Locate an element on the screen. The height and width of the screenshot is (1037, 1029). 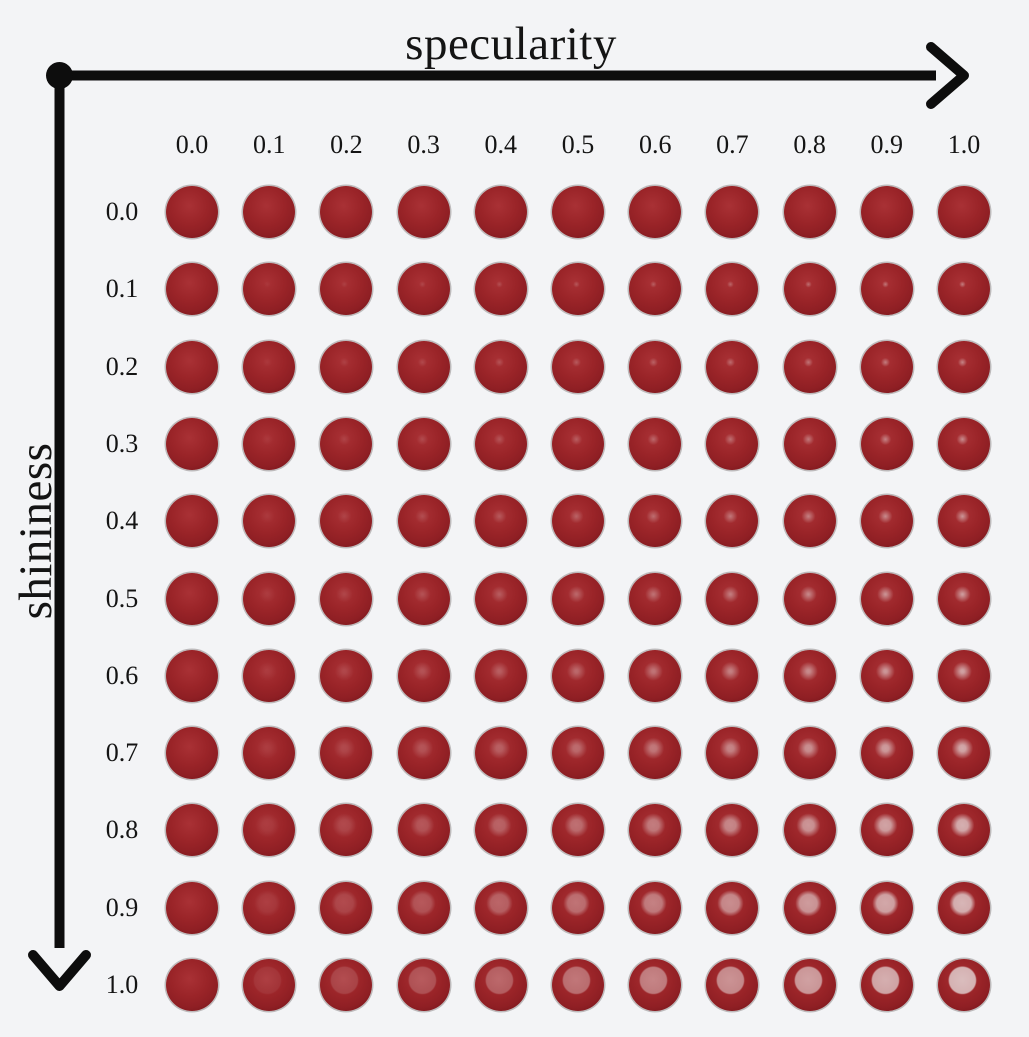
x-tick-label: 0.0 is located at coordinates (192, 144).